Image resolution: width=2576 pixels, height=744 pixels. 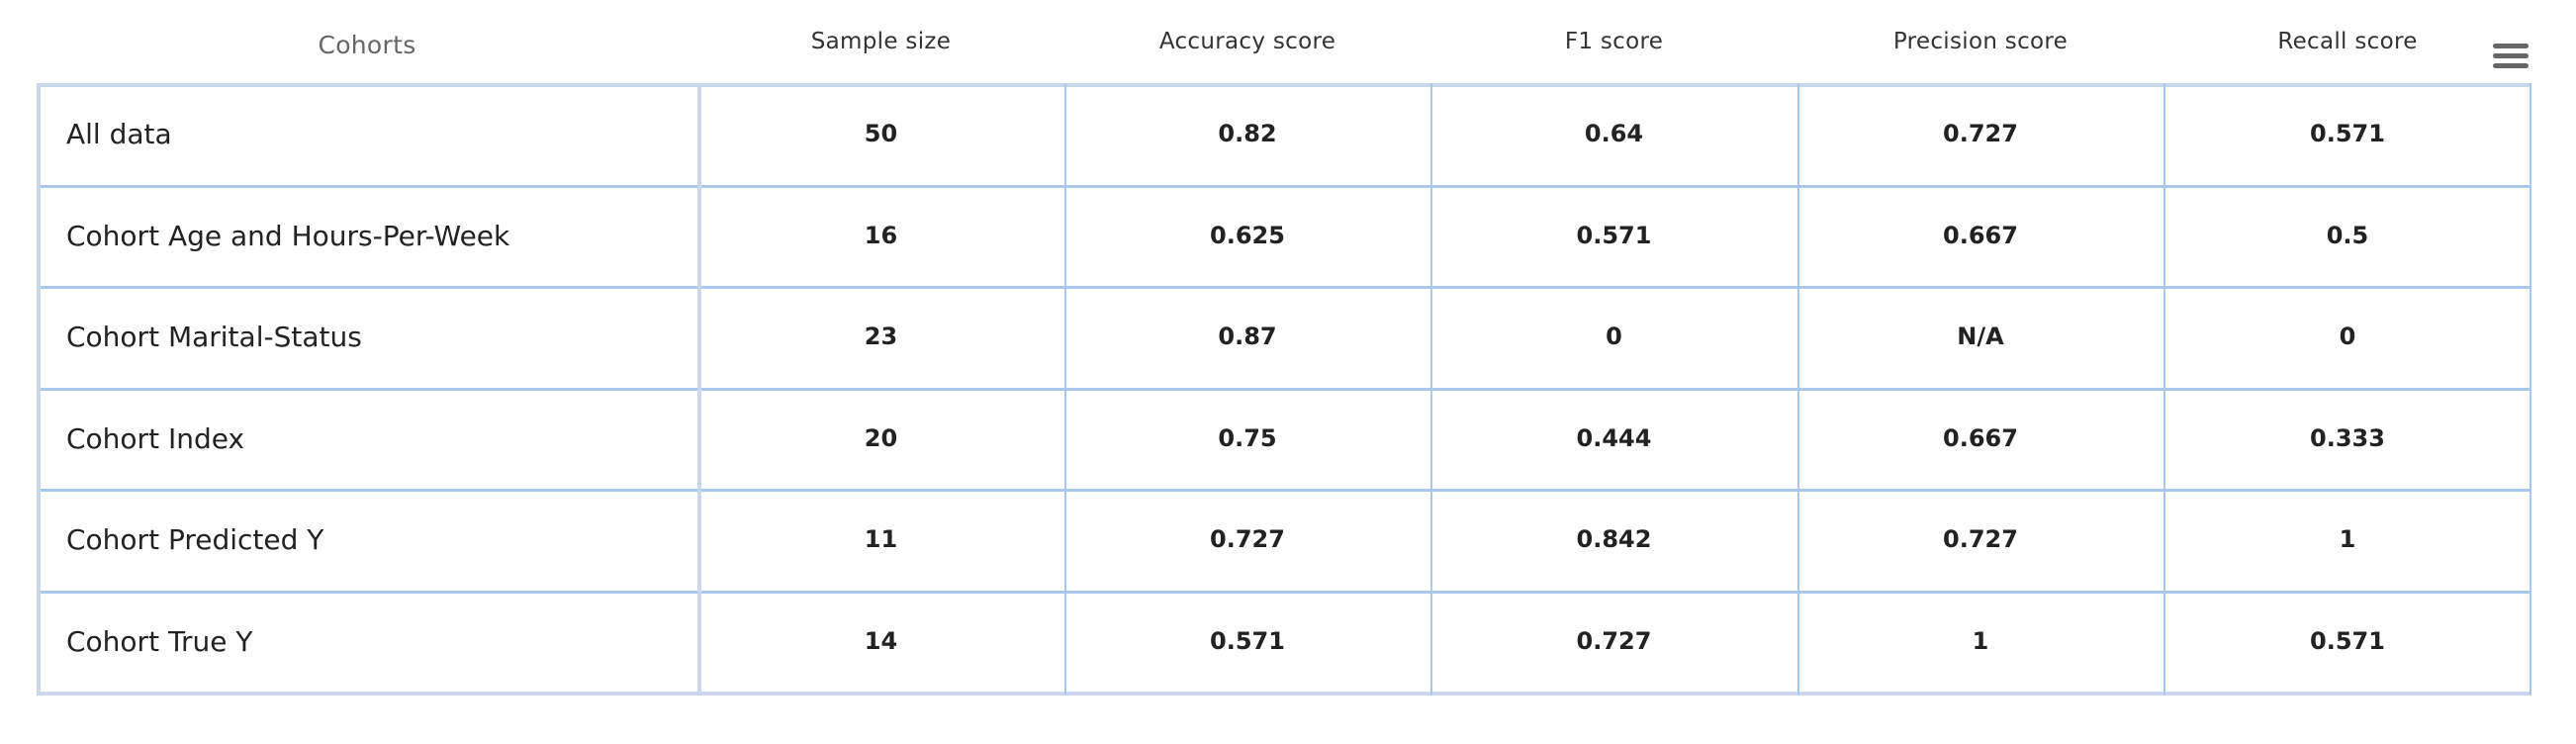 What do you see at coordinates (1247, 438) in the screenshot?
I see `metric-cell-accuracy: 0.75` at bounding box center [1247, 438].